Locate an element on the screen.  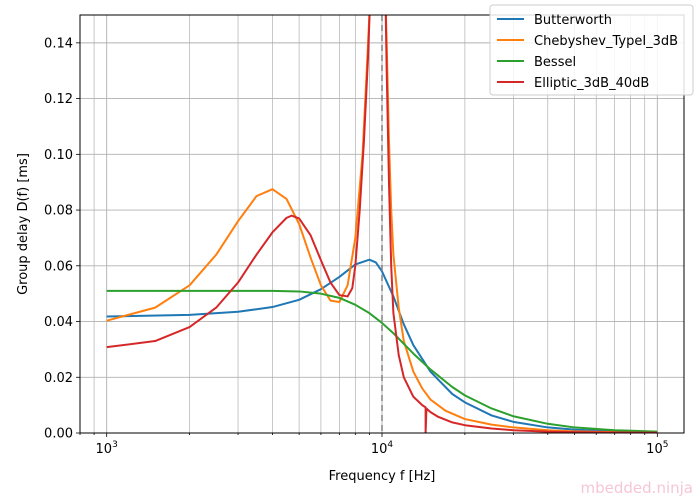
legend-label-bessel: Bessel is located at coordinates (555, 62).